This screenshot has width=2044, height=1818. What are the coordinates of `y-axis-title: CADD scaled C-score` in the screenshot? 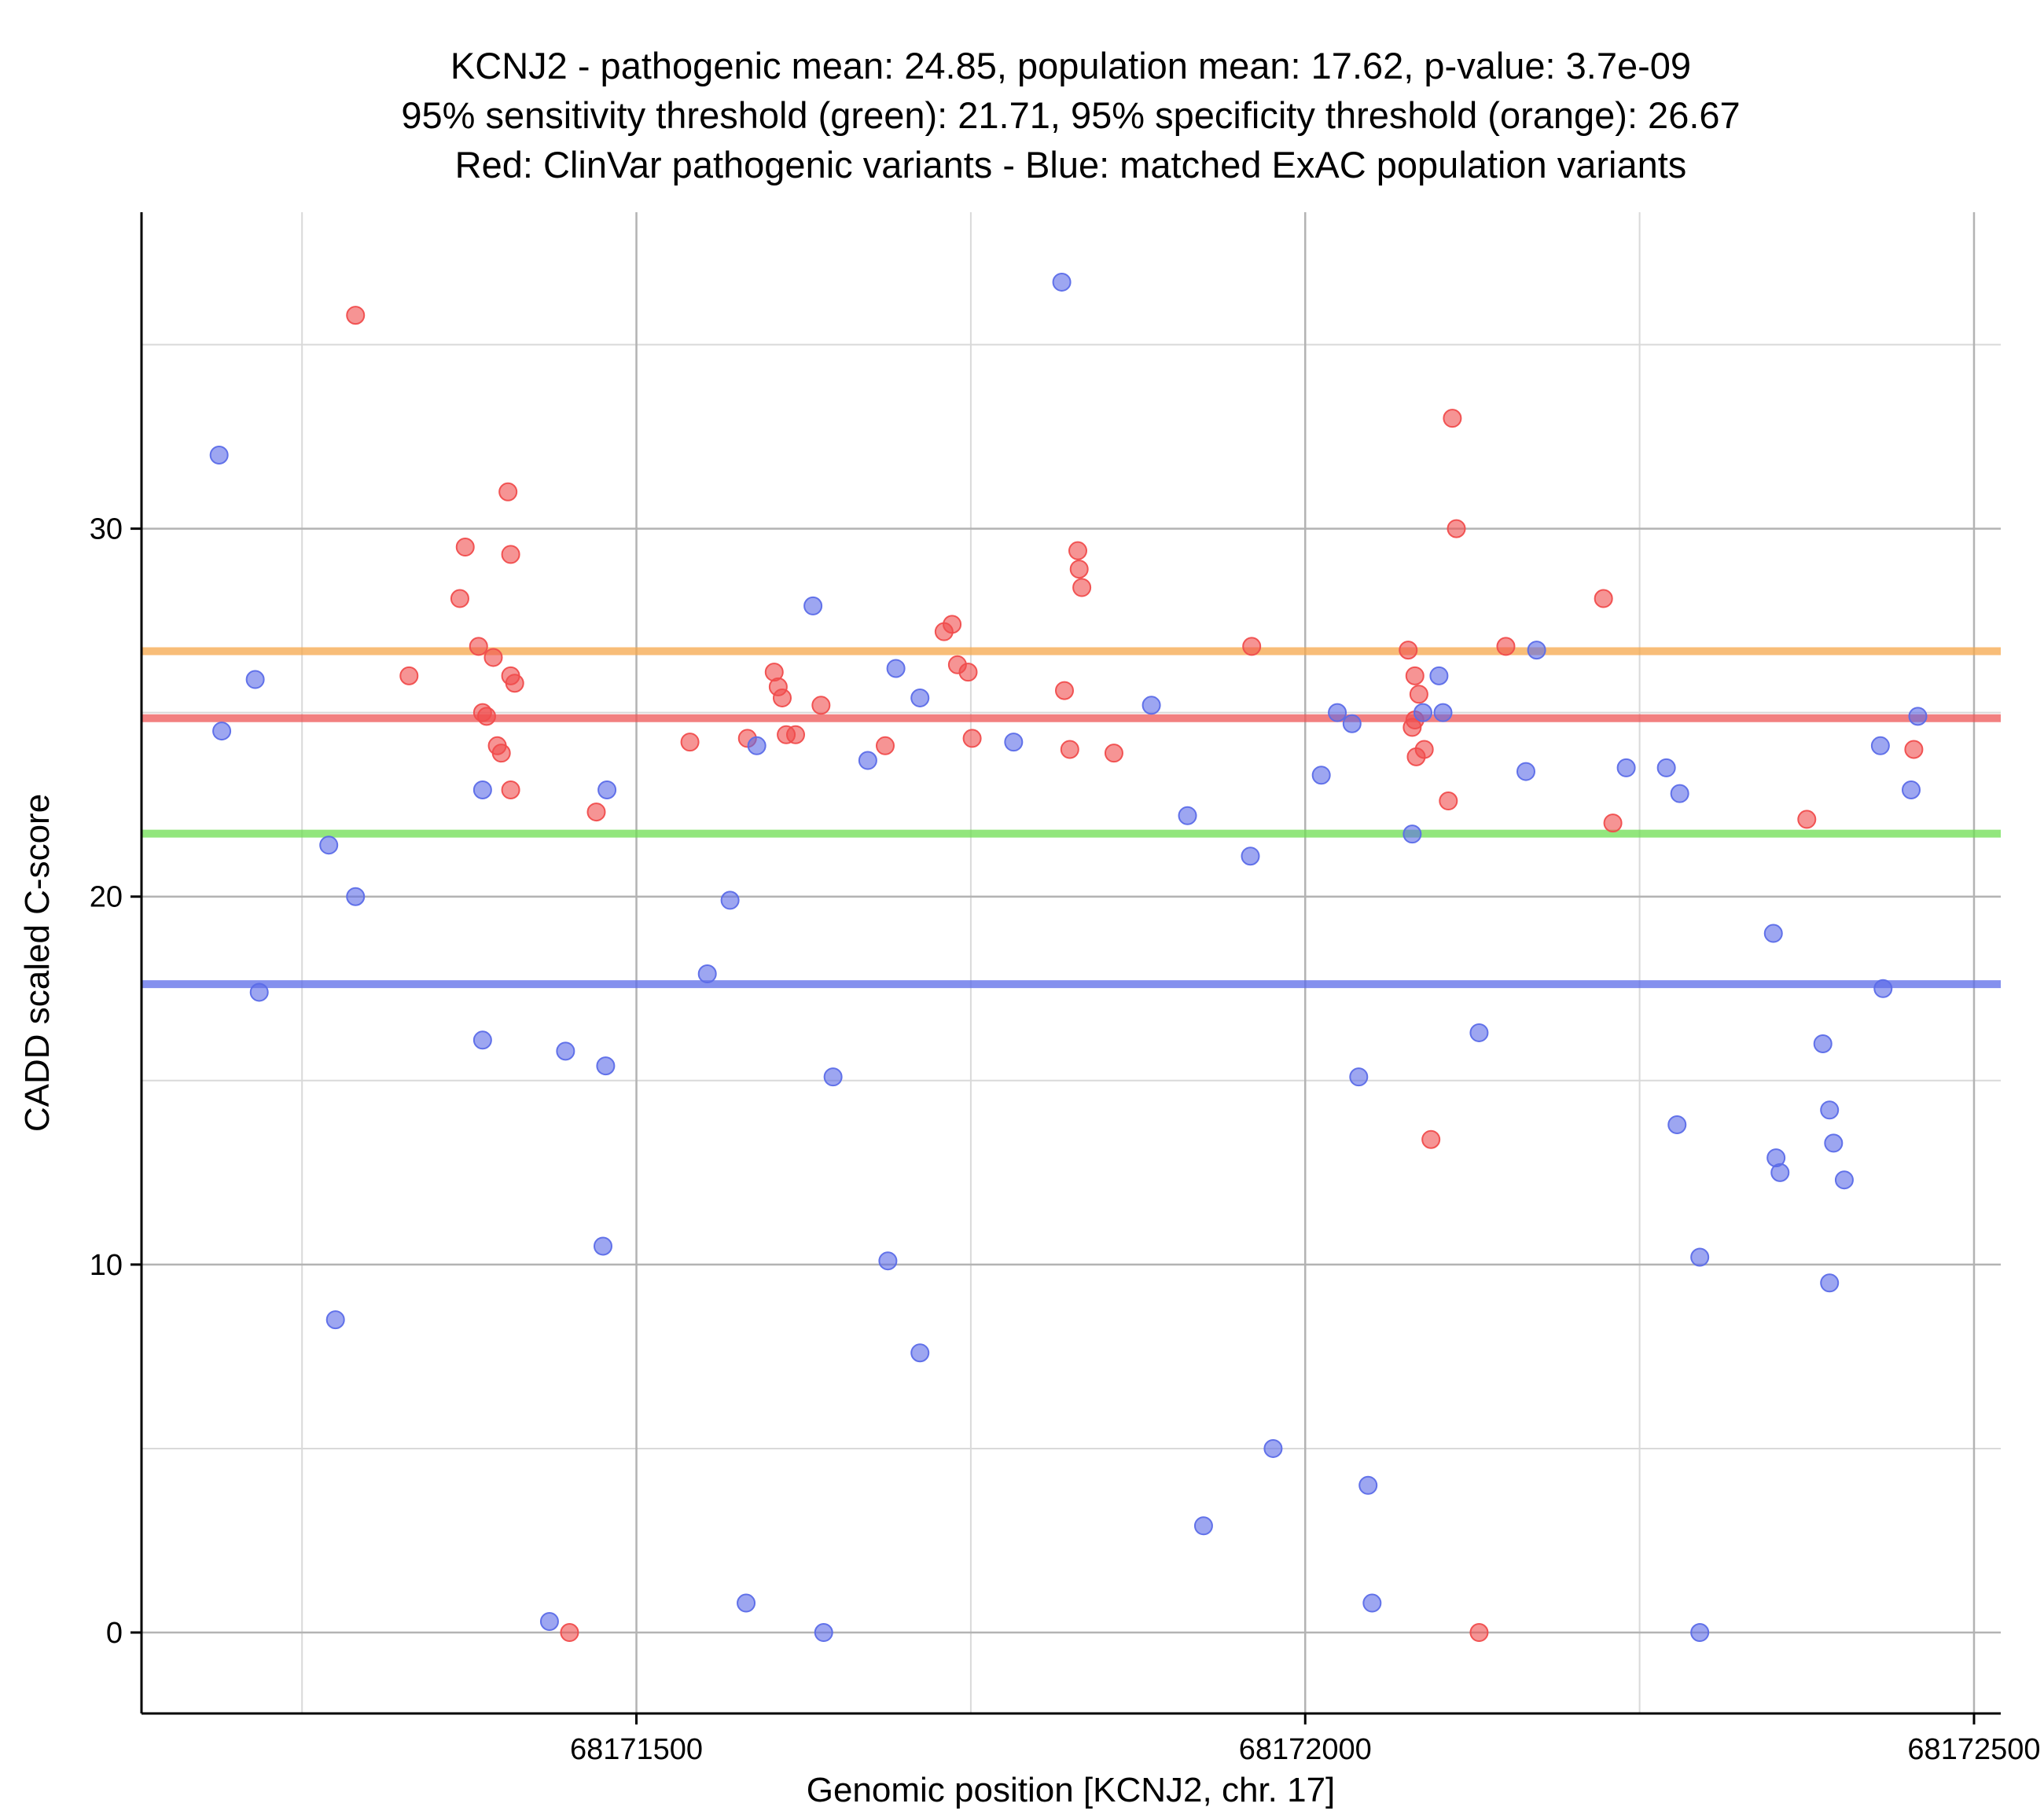 It's located at (37, 963).